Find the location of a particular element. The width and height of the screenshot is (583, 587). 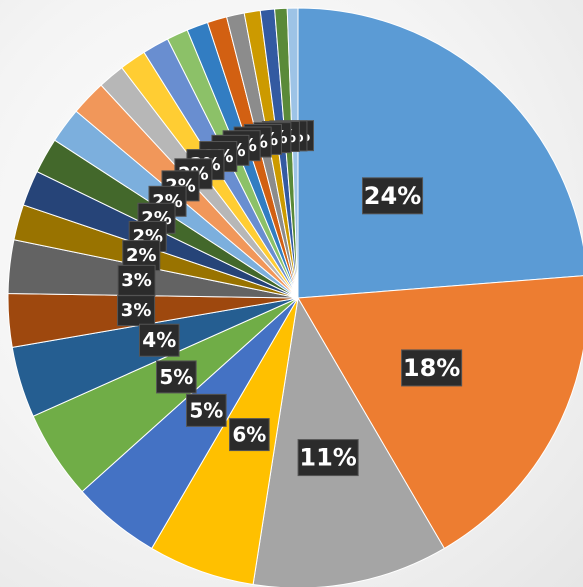

data-label-text: 18% is located at coordinates (431, 368).